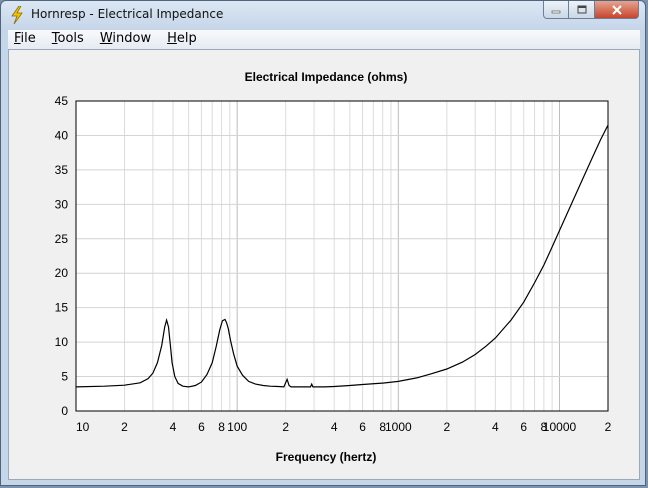  I want to click on close-button, so click(617, 10).